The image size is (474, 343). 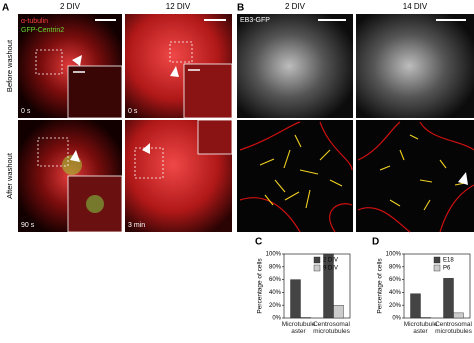 What do you see at coordinates (34, 21) in the screenshot?
I see `stain-label: α-tubulin` at bounding box center [34, 21].